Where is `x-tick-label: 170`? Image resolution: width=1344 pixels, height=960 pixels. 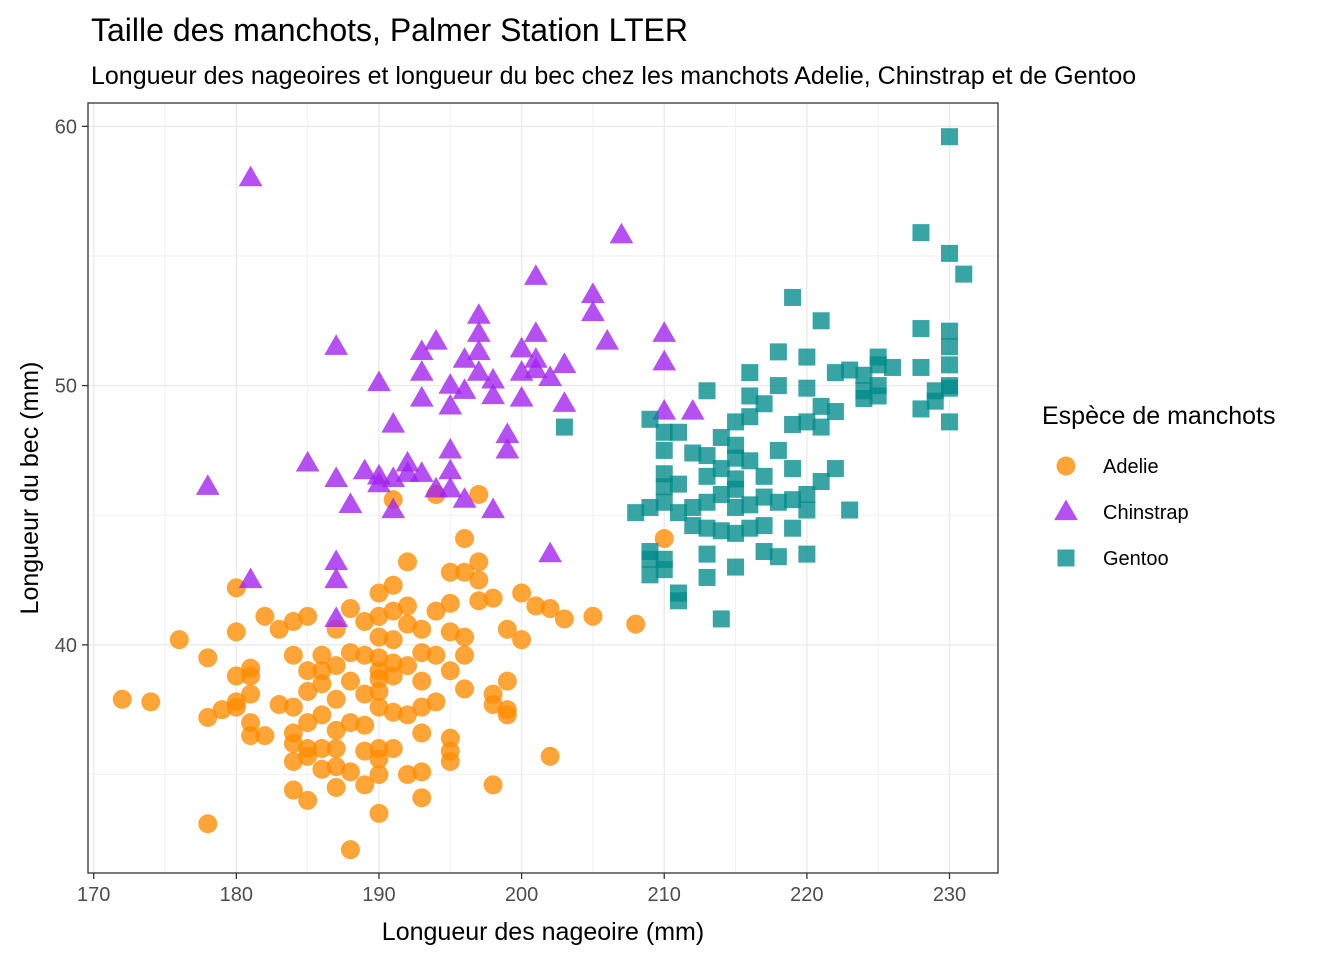 x-tick-label: 170 is located at coordinates (93, 895).